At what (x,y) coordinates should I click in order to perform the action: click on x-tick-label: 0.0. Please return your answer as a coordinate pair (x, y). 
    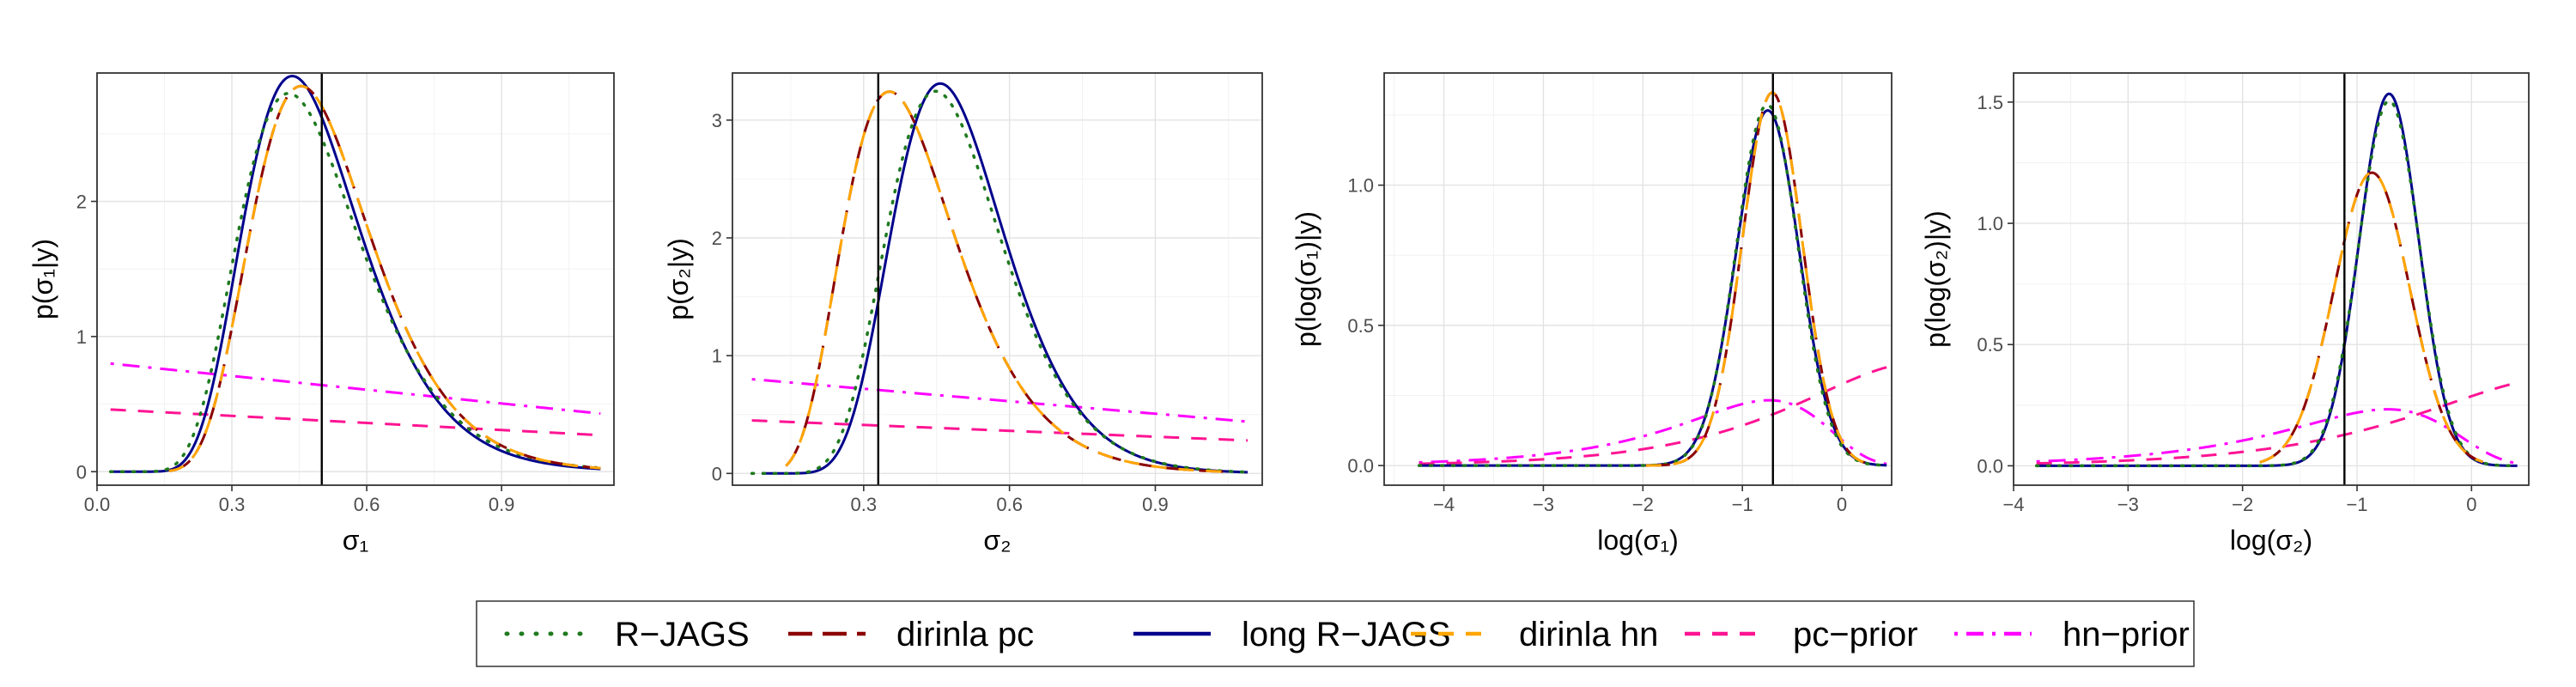
    Looking at the image, I should click on (98, 504).